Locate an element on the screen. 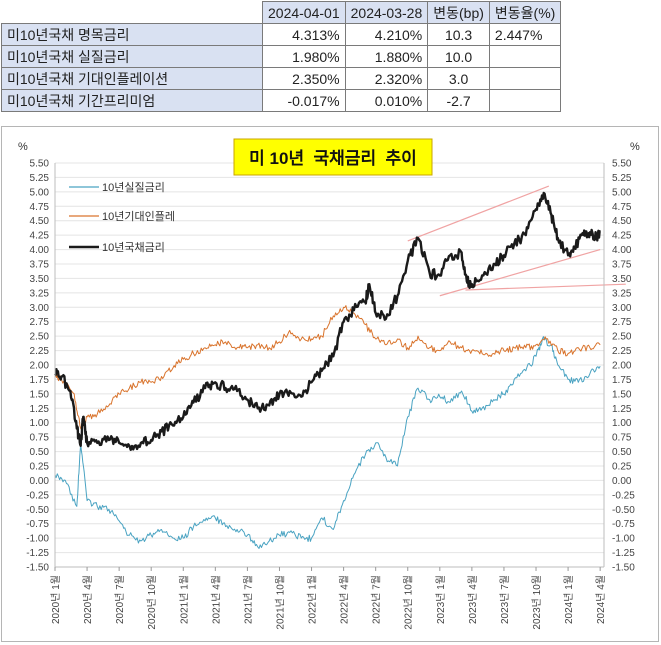 The height and width of the screenshot is (645, 661). table-header-date1: 2024-04-01 is located at coordinates (304, 12).